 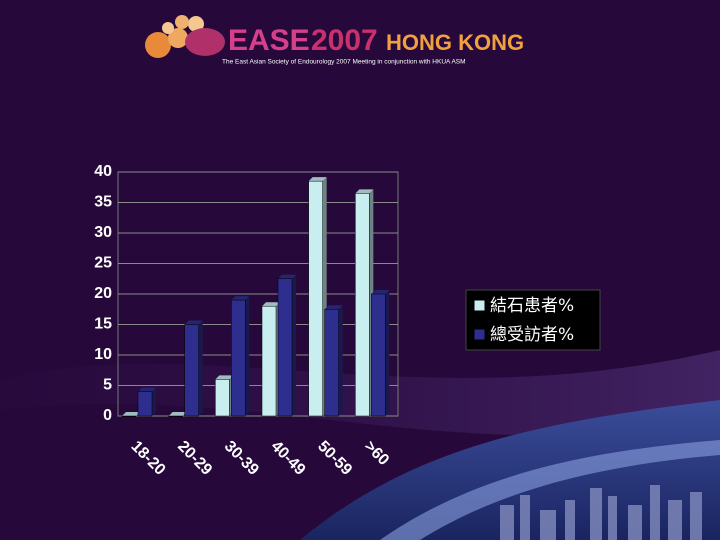 I want to click on y-tick-label: 30, so click(x=103, y=232).